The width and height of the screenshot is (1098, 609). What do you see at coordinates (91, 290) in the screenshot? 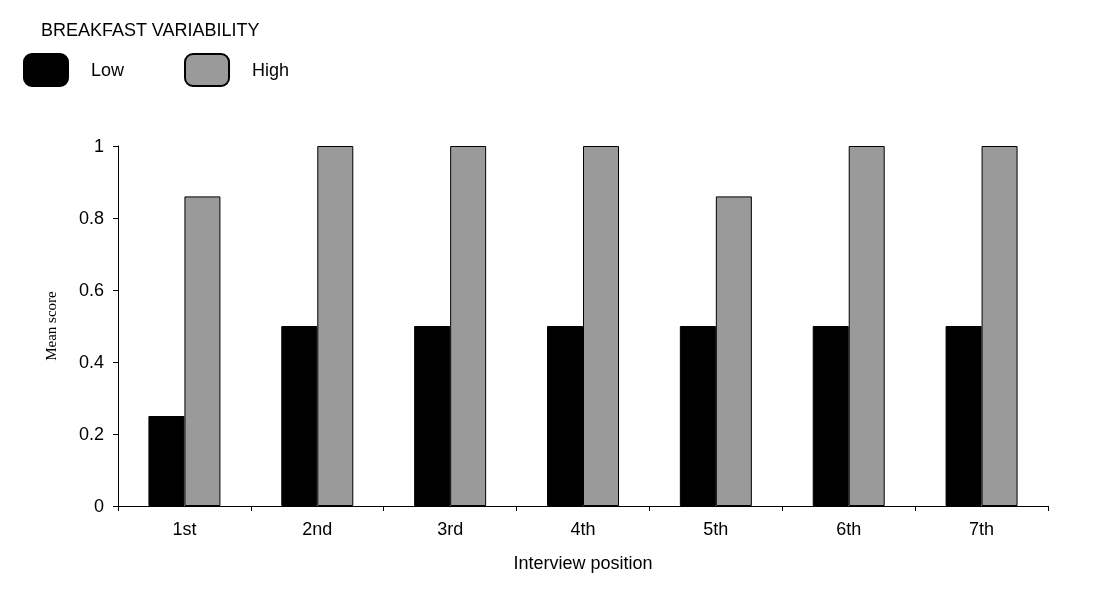
I see `y-tick-label: 0.6` at bounding box center [91, 290].